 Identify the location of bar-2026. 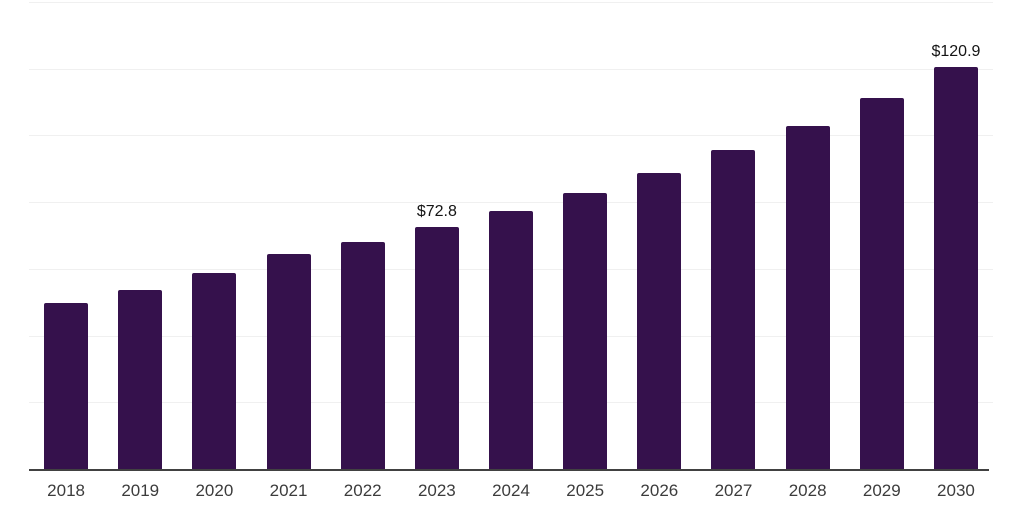
(659, 321).